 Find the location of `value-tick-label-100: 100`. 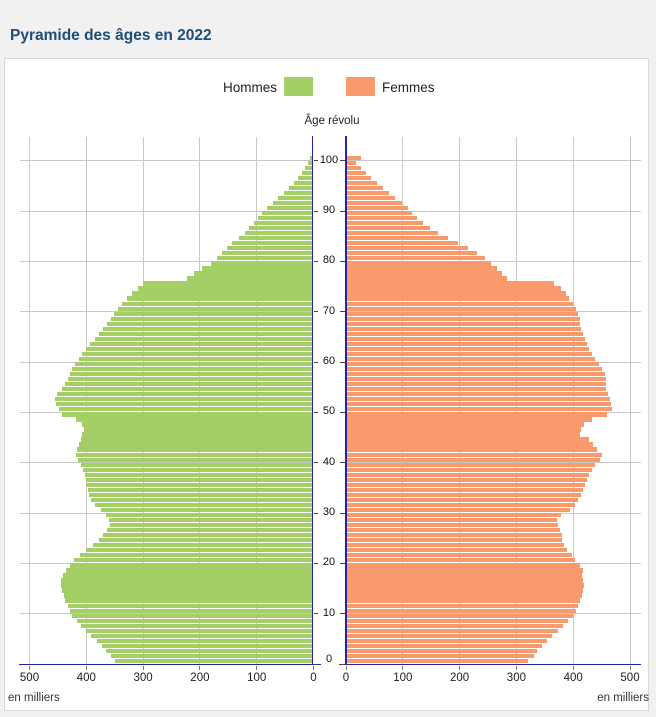

value-tick-label-100: 100 is located at coordinates (257, 677).